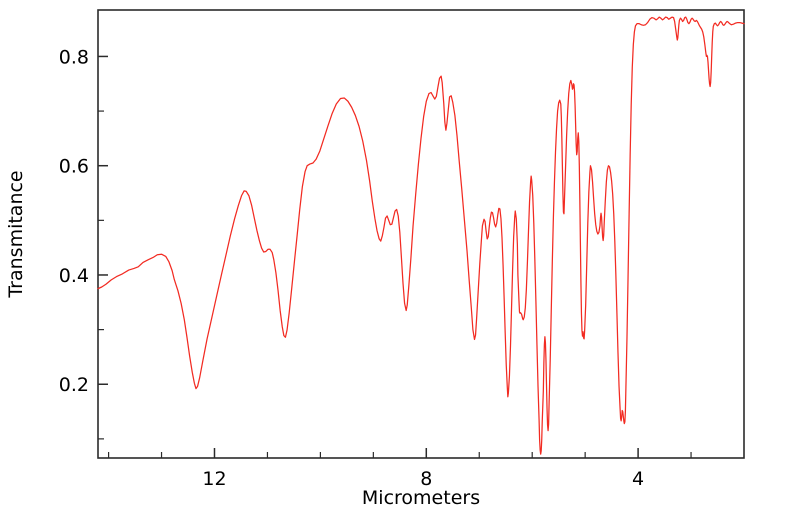 This screenshot has width=799, height=516. I want to click on x-tick-label: 4, so click(638, 479).